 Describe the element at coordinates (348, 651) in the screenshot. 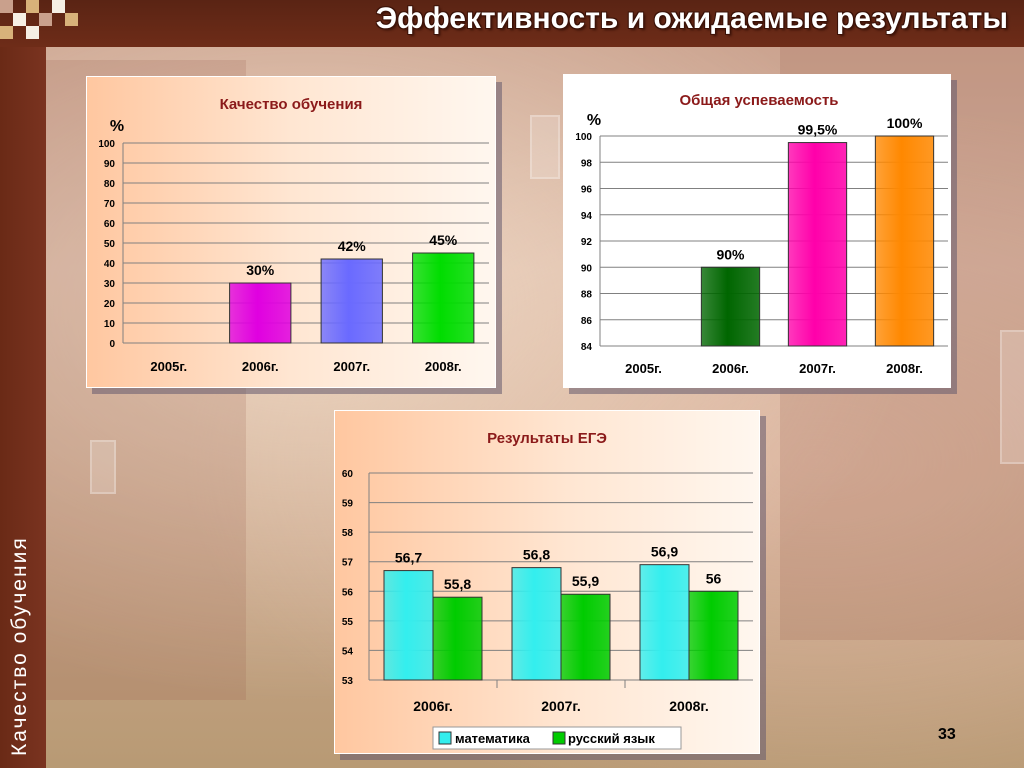

I see `y-tick-label: 54` at that location.